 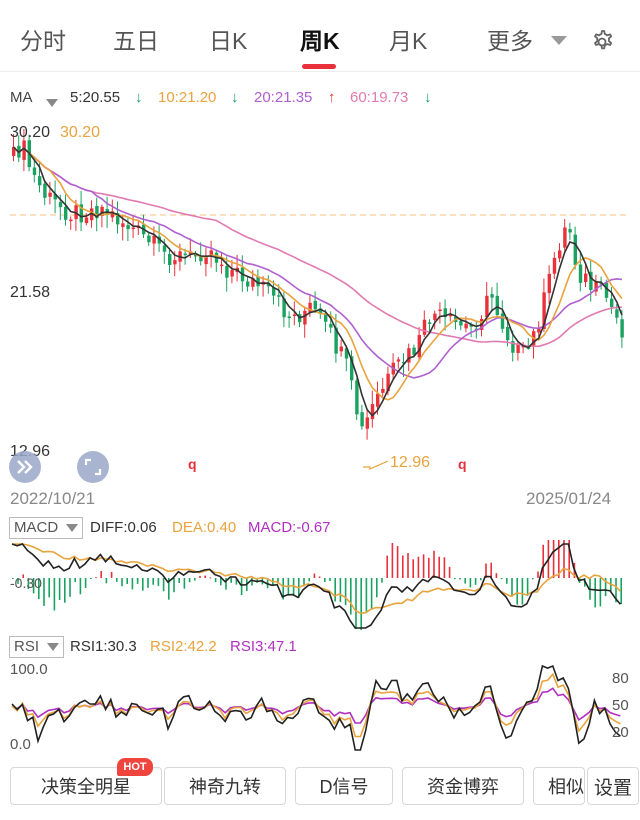 What do you see at coordinates (319, 66) in the screenshot?
I see `active-tab-indicator` at bounding box center [319, 66].